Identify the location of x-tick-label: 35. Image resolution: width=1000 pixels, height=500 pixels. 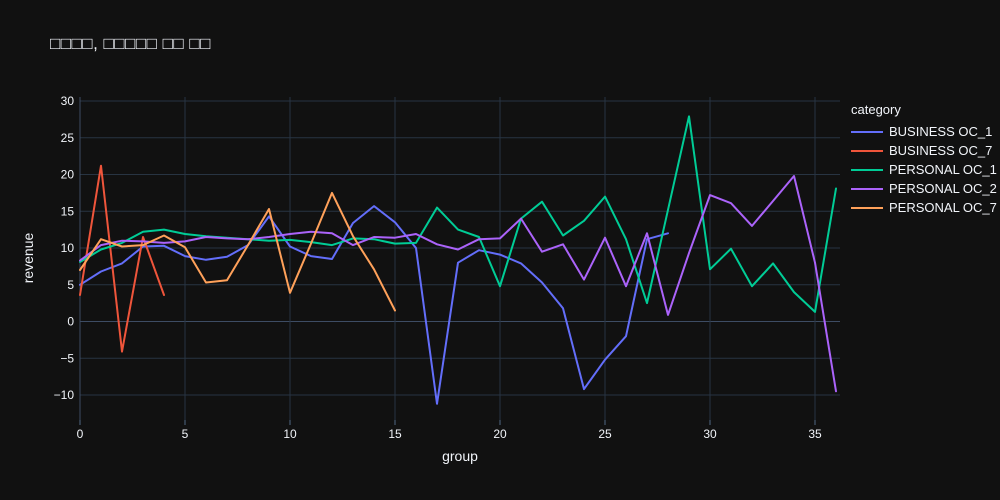
(815, 434).